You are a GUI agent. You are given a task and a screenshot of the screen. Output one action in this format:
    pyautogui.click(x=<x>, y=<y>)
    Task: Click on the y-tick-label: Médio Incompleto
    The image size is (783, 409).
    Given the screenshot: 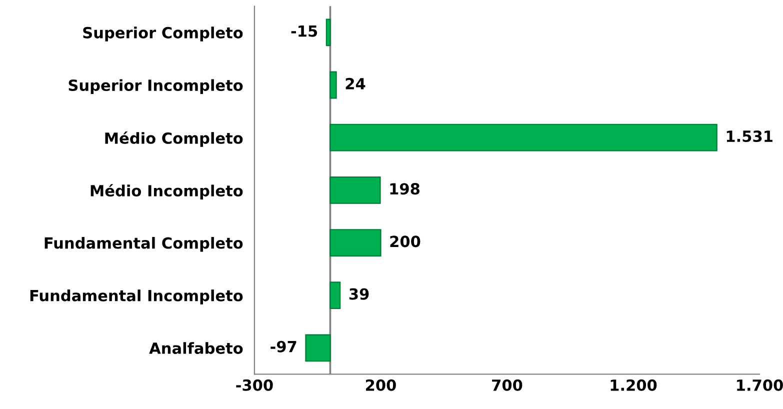 What is the action you would take?
    pyautogui.click(x=166, y=192)
    